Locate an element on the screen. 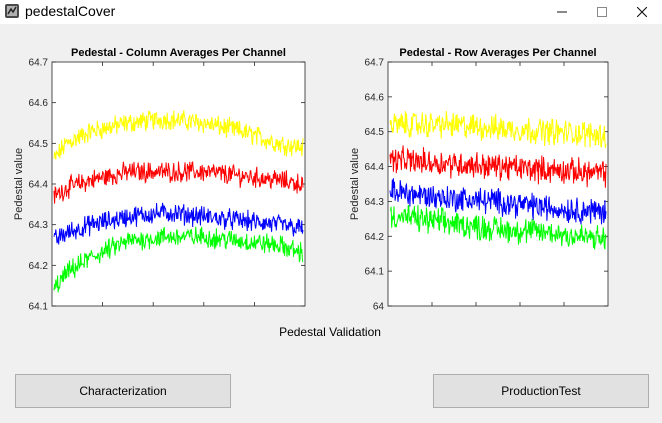 The height and width of the screenshot is (423, 662). chart-title: Pedestal - Row Averages Per Channel is located at coordinates (497, 53).